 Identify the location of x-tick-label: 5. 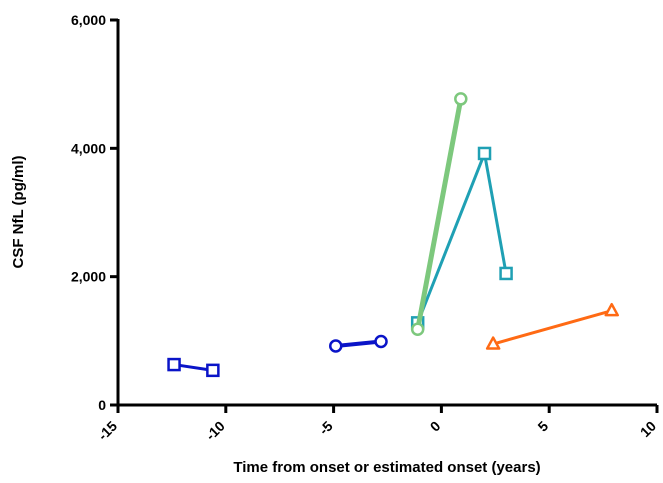
(542, 426).